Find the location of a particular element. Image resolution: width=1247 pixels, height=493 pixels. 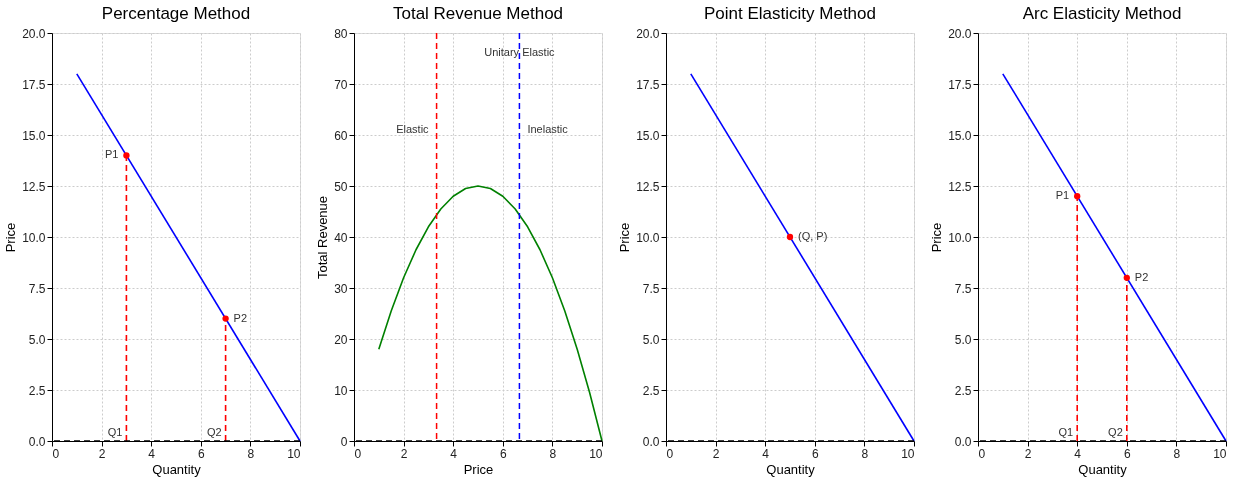

y-tick-label: 60 is located at coordinates (341, 135).